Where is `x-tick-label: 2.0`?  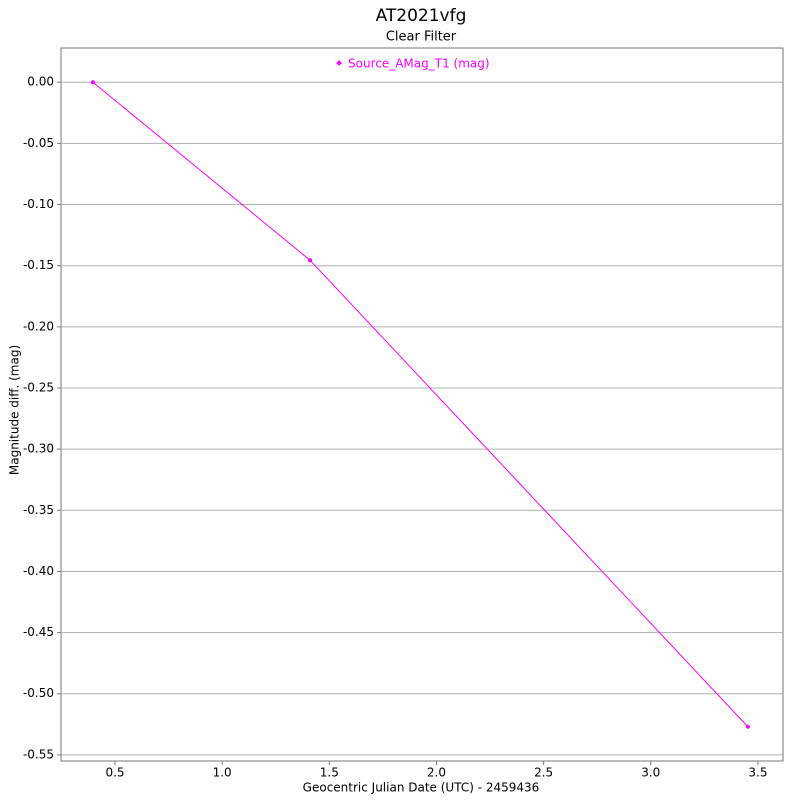
x-tick-label: 2.0 is located at coordinates (436, 773).